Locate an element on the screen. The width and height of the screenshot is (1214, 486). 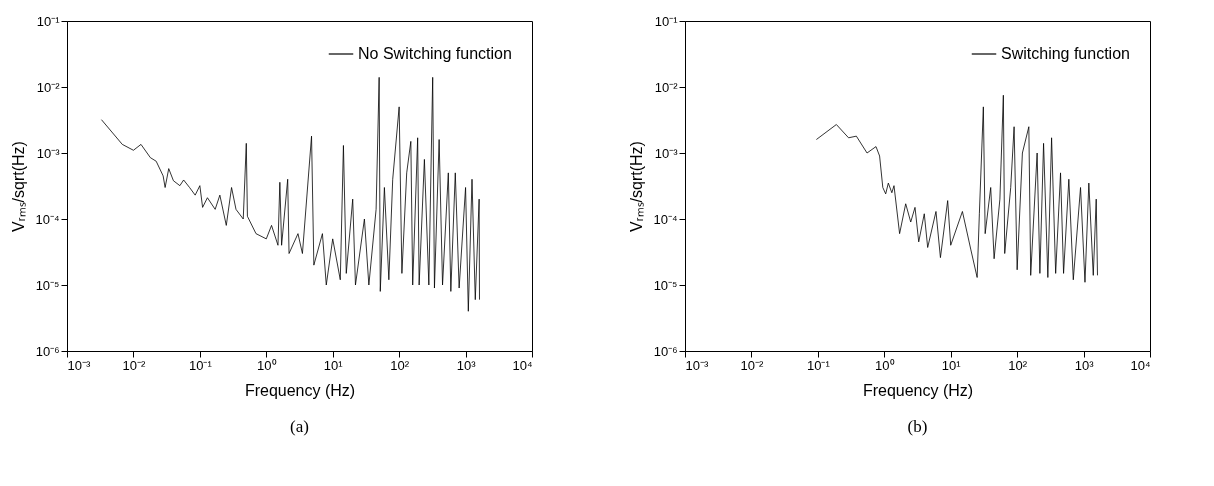
text: (a) is located at coordinates (299, 426).